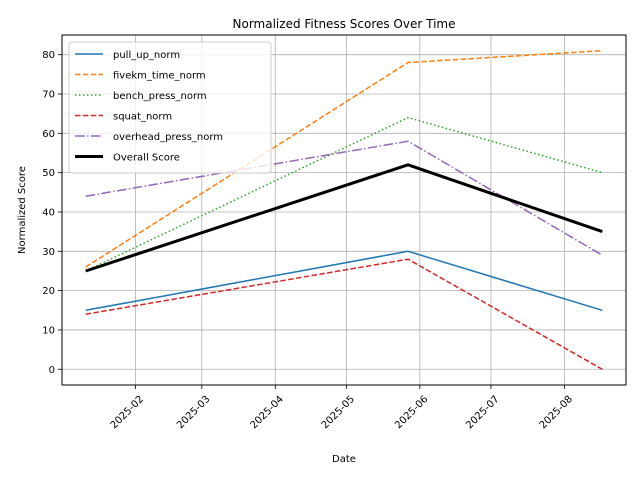 The width and height of the screenshot is (640, 480). What do you see at coordinates (48, 291) in the screenshot?
I see `y-tick-label: 20` at bounding box center [48, 291].